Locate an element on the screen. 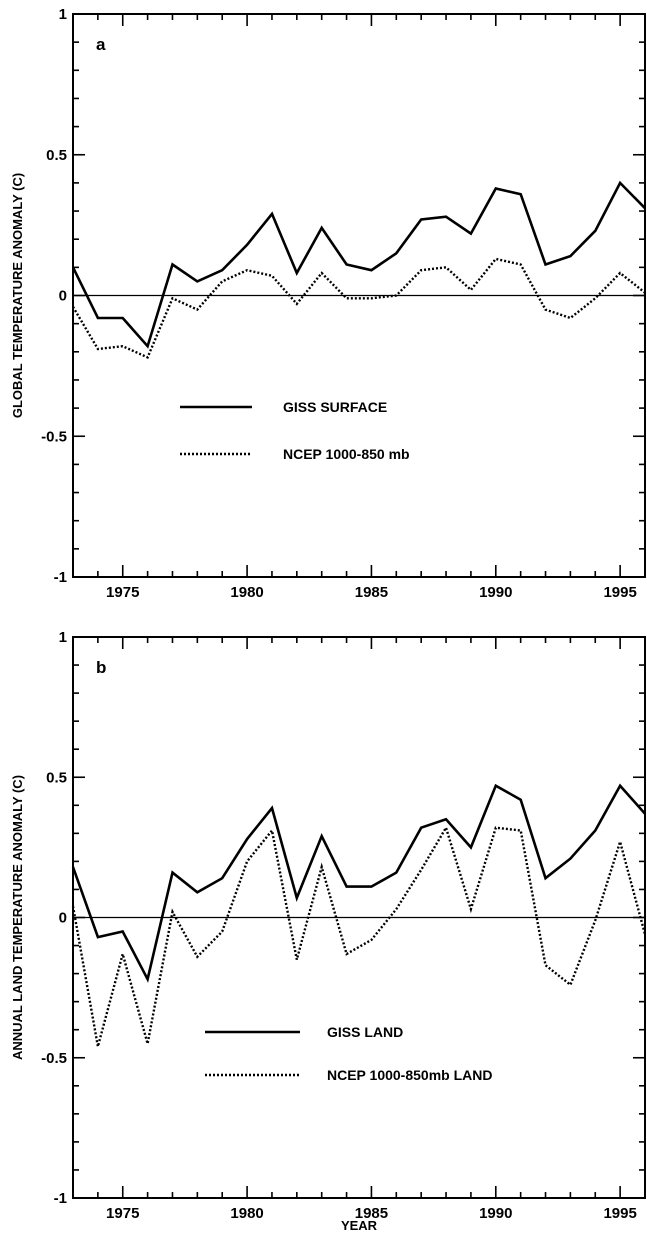 The image size is (647, 1235). panel-a-y-tick-label: -1 is located at coordinates (60, 577).